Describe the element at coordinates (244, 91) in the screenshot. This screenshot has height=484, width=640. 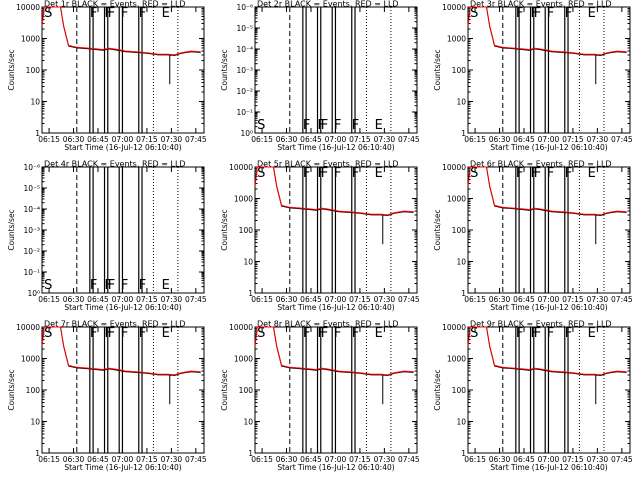
I see `y-tick-label: 10⁻²` at that location.